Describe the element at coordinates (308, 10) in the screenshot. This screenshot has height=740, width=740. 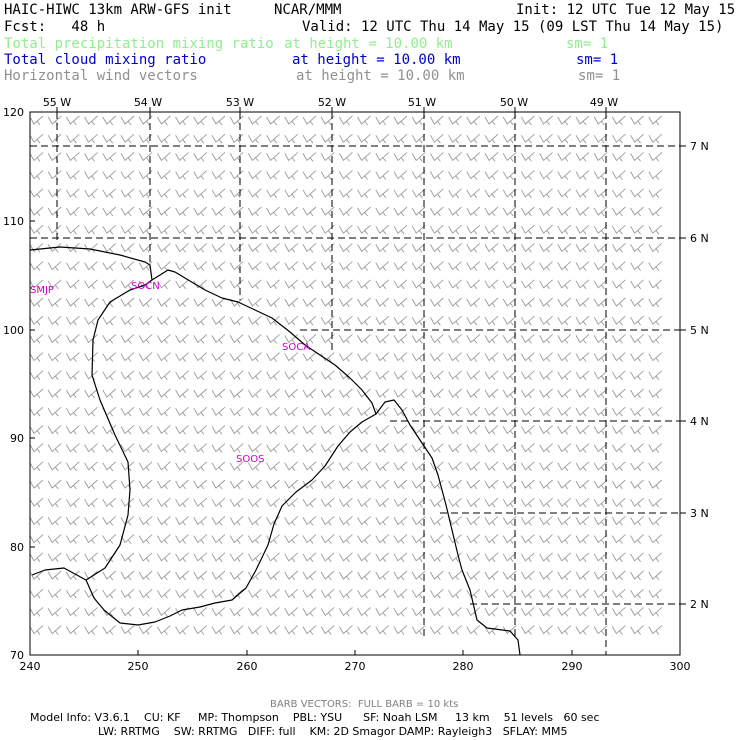
I see `org-label: NCAR/MMM` at that location.